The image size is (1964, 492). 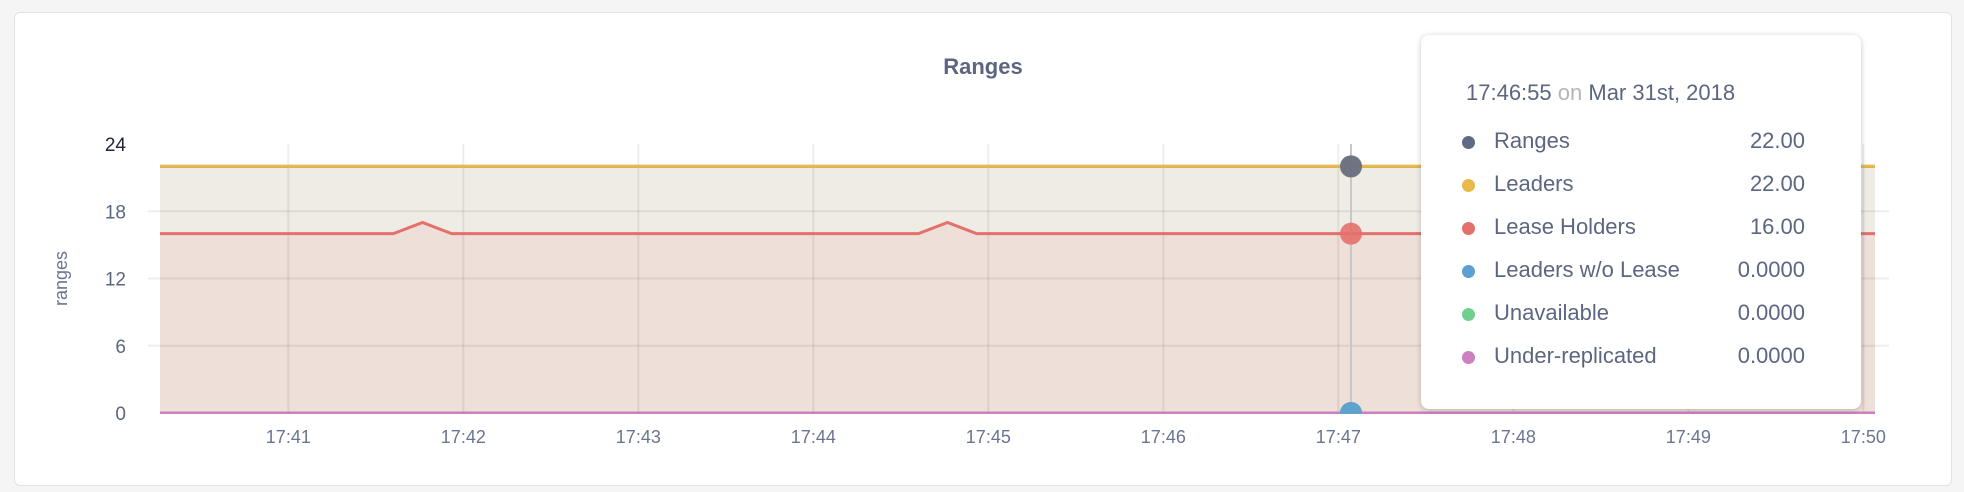 What do you see at coordinates (1662, 92) in the screenshot?
I see `tooltip-date: Mar 31st, 2018` at bounding box center [1662, 92].